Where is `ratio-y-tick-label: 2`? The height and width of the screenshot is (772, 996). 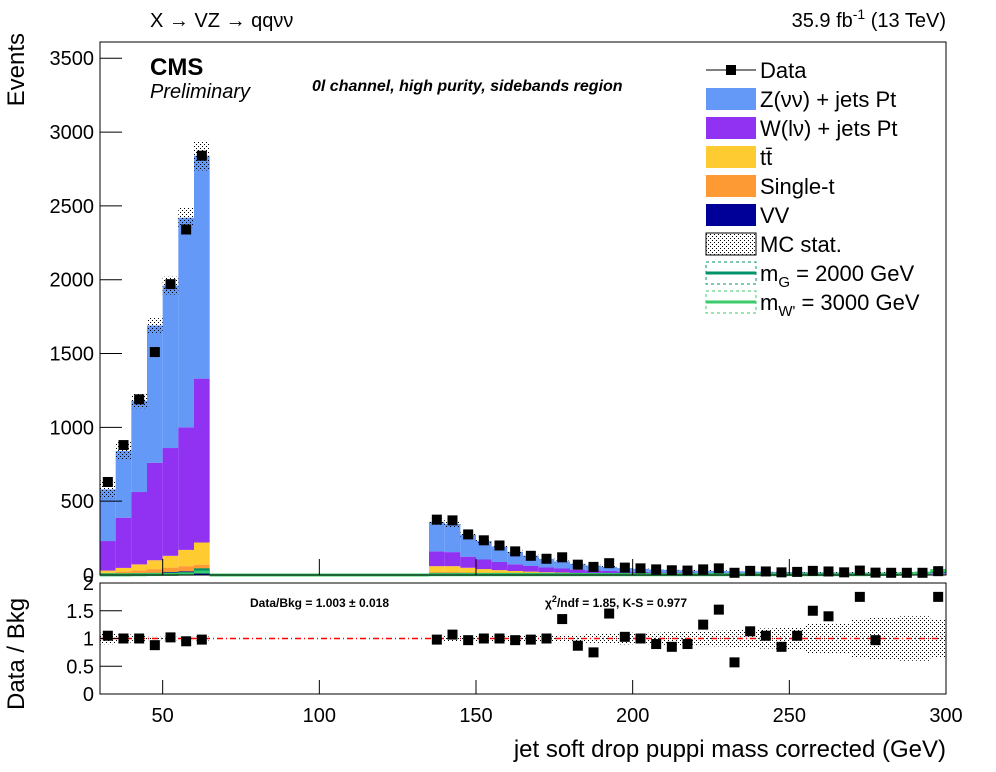 ratio-y-tick-label: 2 is located at coordinates (88, 584).